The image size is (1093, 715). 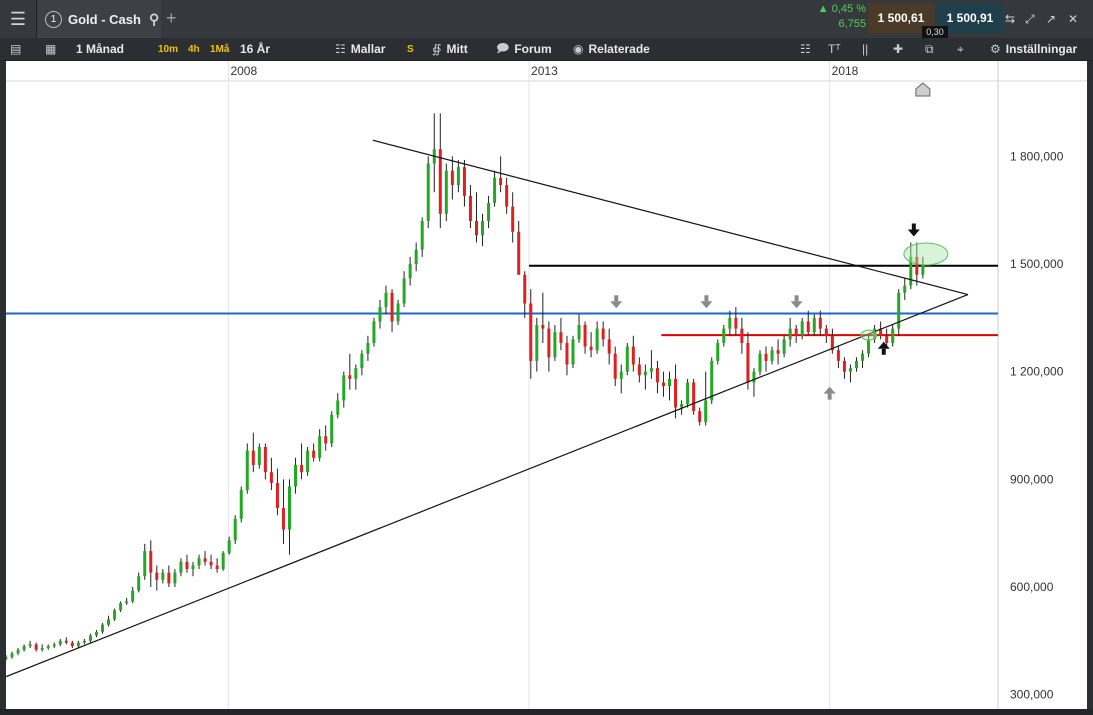 I want to click on horizontal-lines, so click(x=502, y=300).